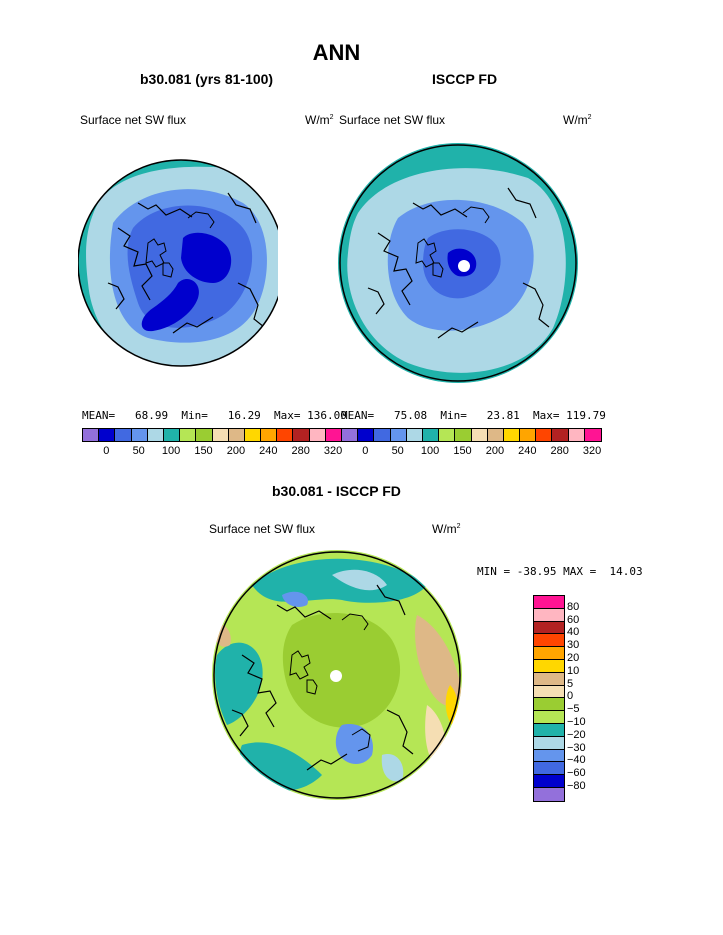 The width and height of the screenshot is (723, 935). I want to click on right-polar-map, so click(458, 263).